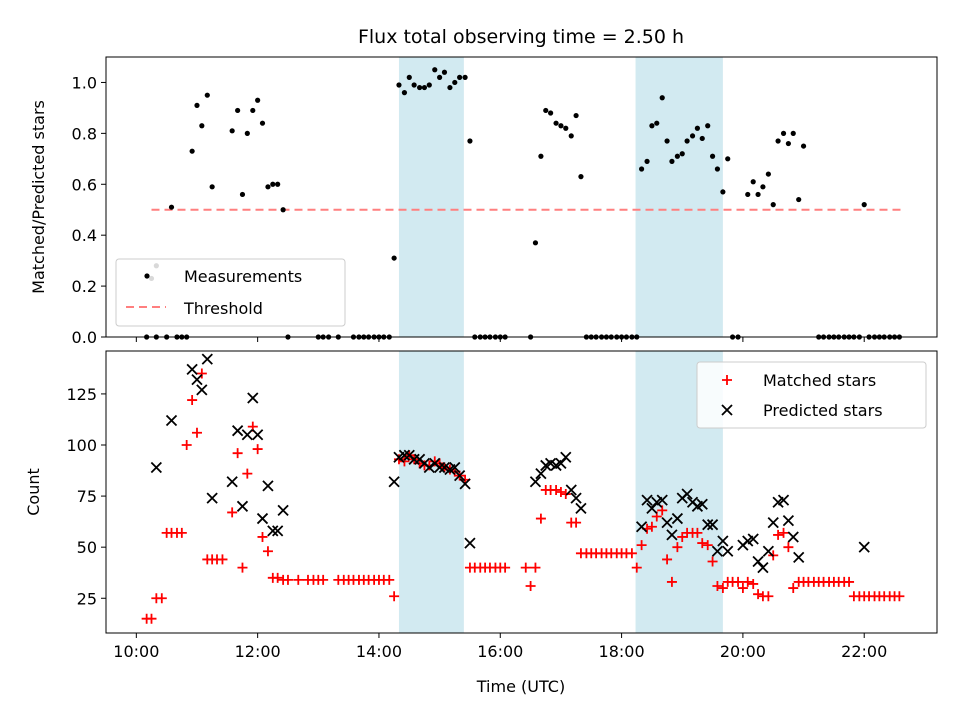  Describe the element at coordinates (727, 410) in the screenshot. I see `legend-marker-predicted` at that location.